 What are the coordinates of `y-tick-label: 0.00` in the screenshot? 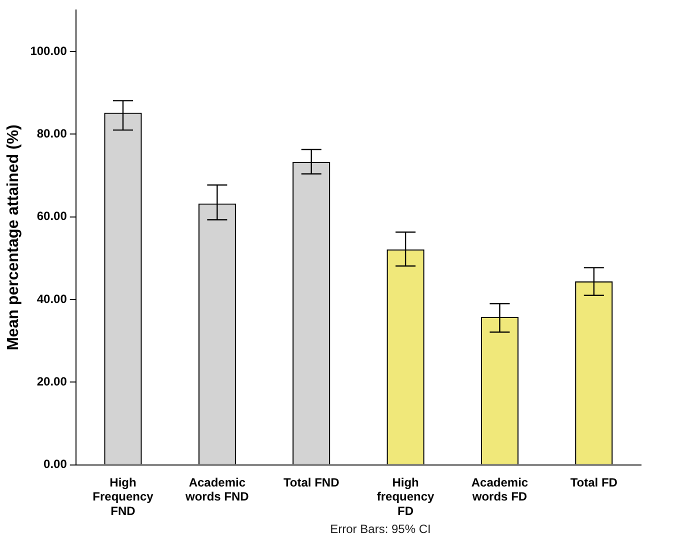 It's located at (56, 464).